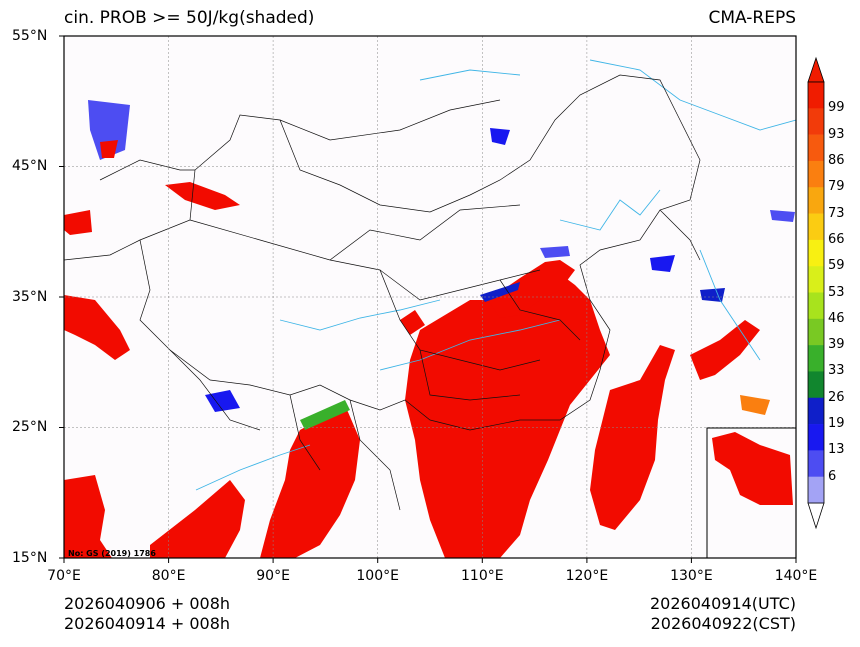 This screenshot has width=860, height=647. What do you see at coordinates (816, 516) in the screenshot?
I see `colorbar-min-arrow` at bounding box center [816, 516].